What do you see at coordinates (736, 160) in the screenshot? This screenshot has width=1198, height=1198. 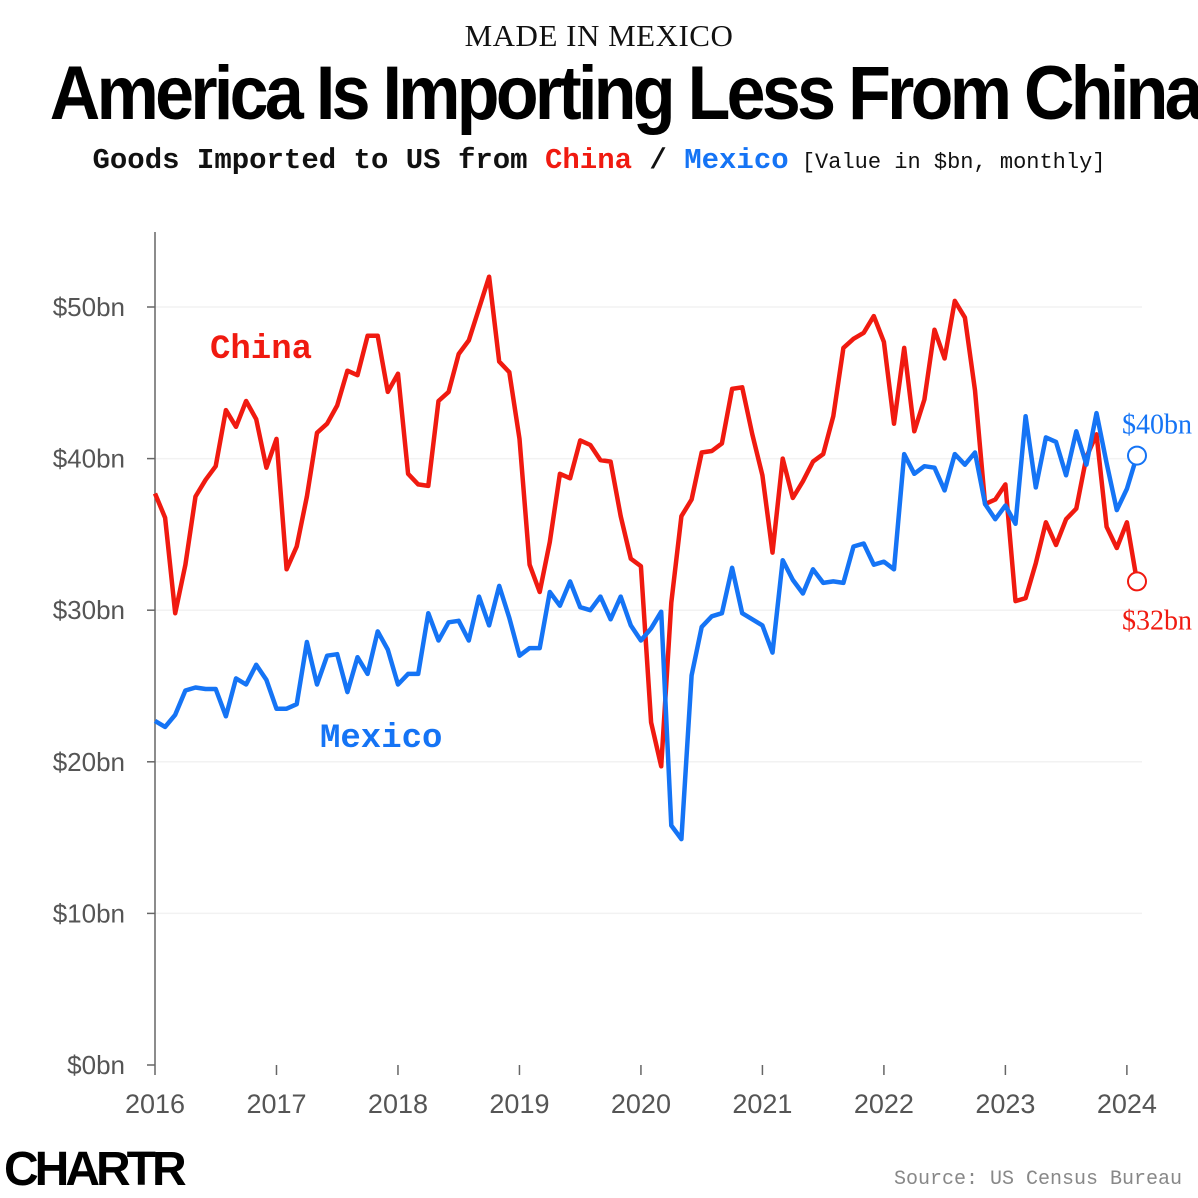 I see `subtitle-mexico: Mexico` at bounding box center [736, 160].